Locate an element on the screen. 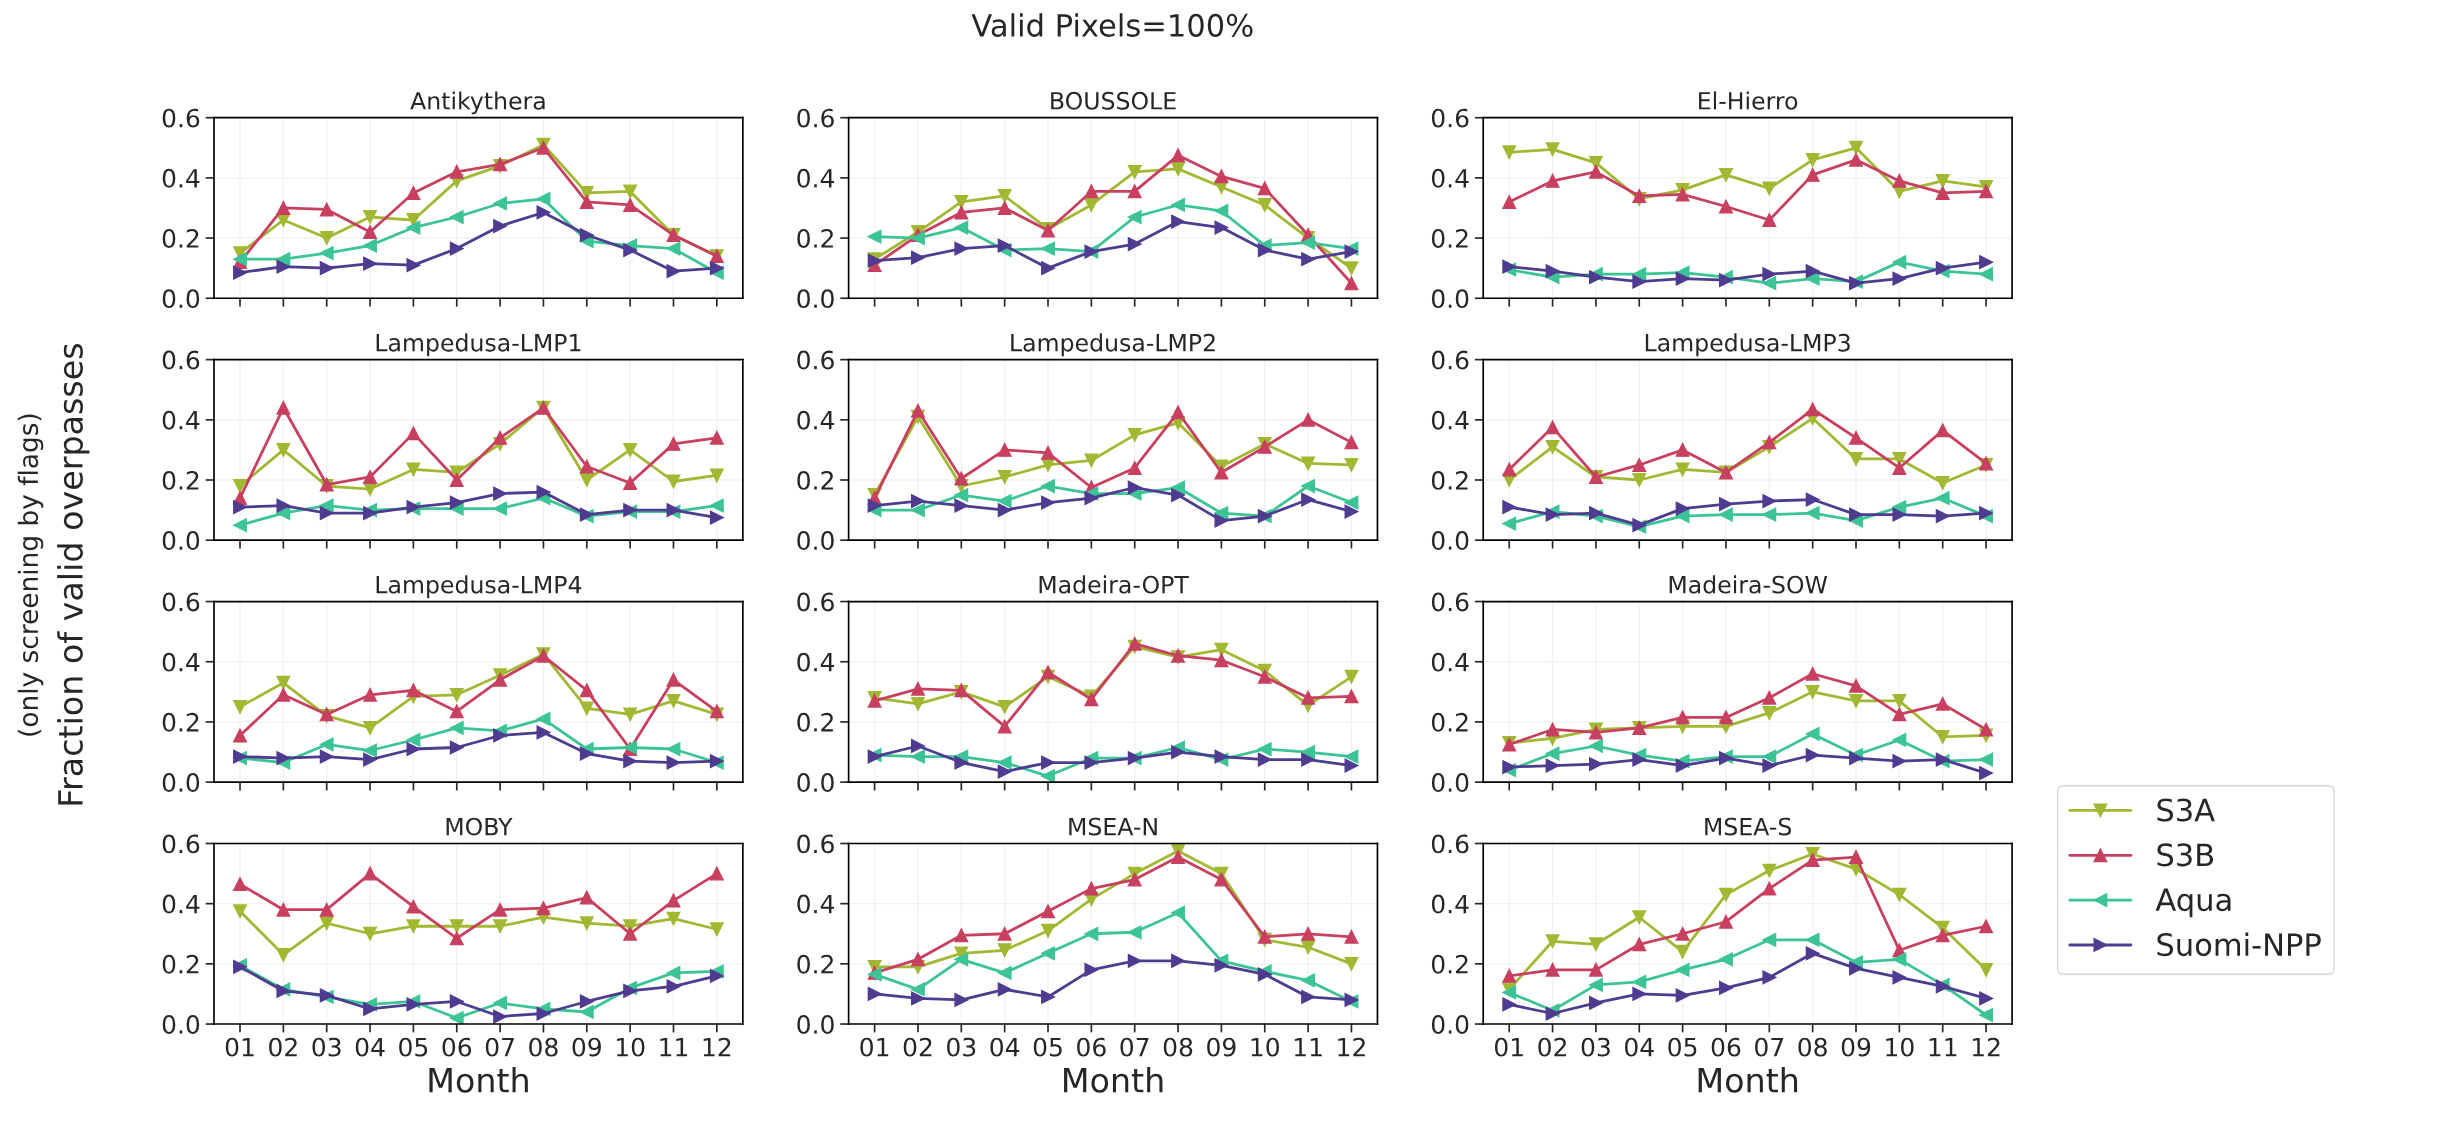 The width and height of the screenshot is (2443, 1121). chart-title: Madeira-SOW is located at coordinates (1748, 584).